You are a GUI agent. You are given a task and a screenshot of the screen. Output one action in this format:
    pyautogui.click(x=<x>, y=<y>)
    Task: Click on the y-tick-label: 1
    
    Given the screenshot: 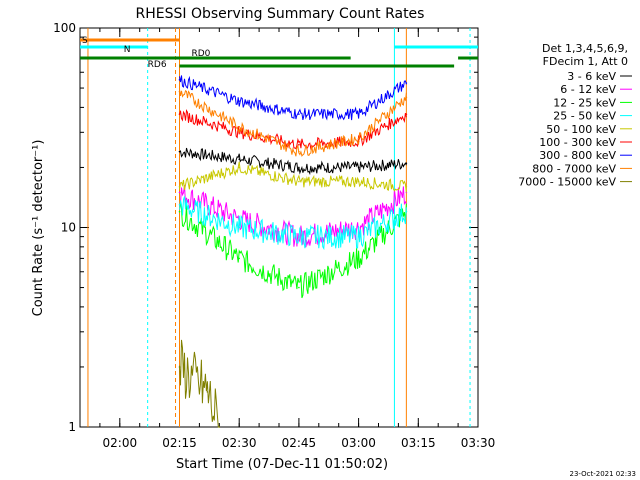 What is the action you would take?
    pyautogui.click(x=72, y=427)
    